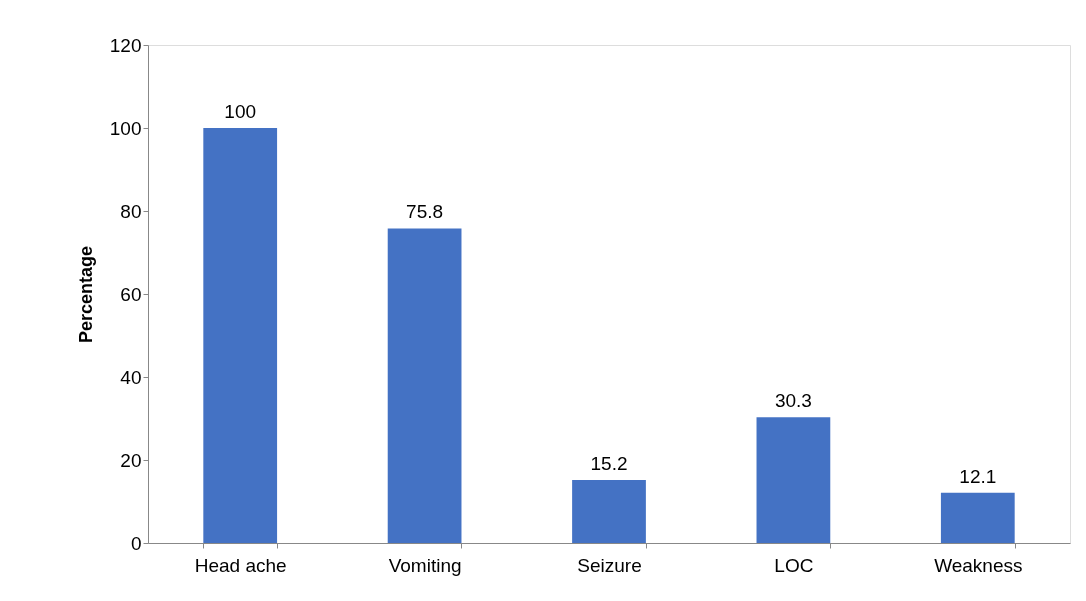 This screenshot has width=1086, height=601. I want to click on y-tick-label: 120, so click(125, 45).